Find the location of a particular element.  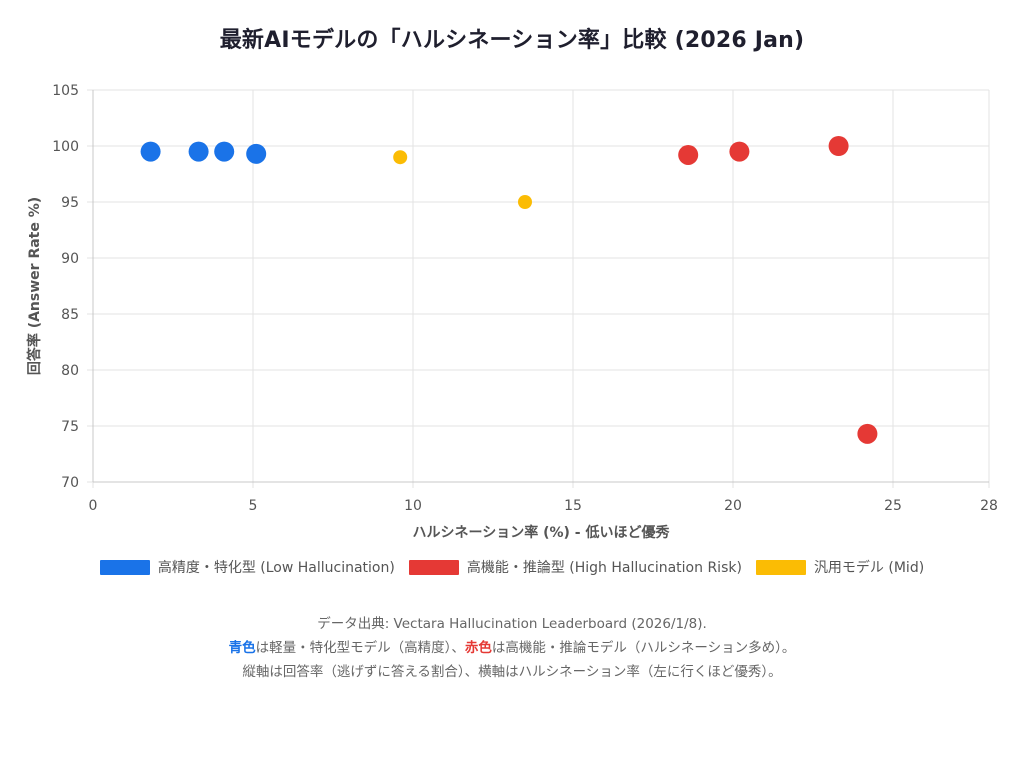

x-tick-label: 25 is located at coordinates (893, 506).